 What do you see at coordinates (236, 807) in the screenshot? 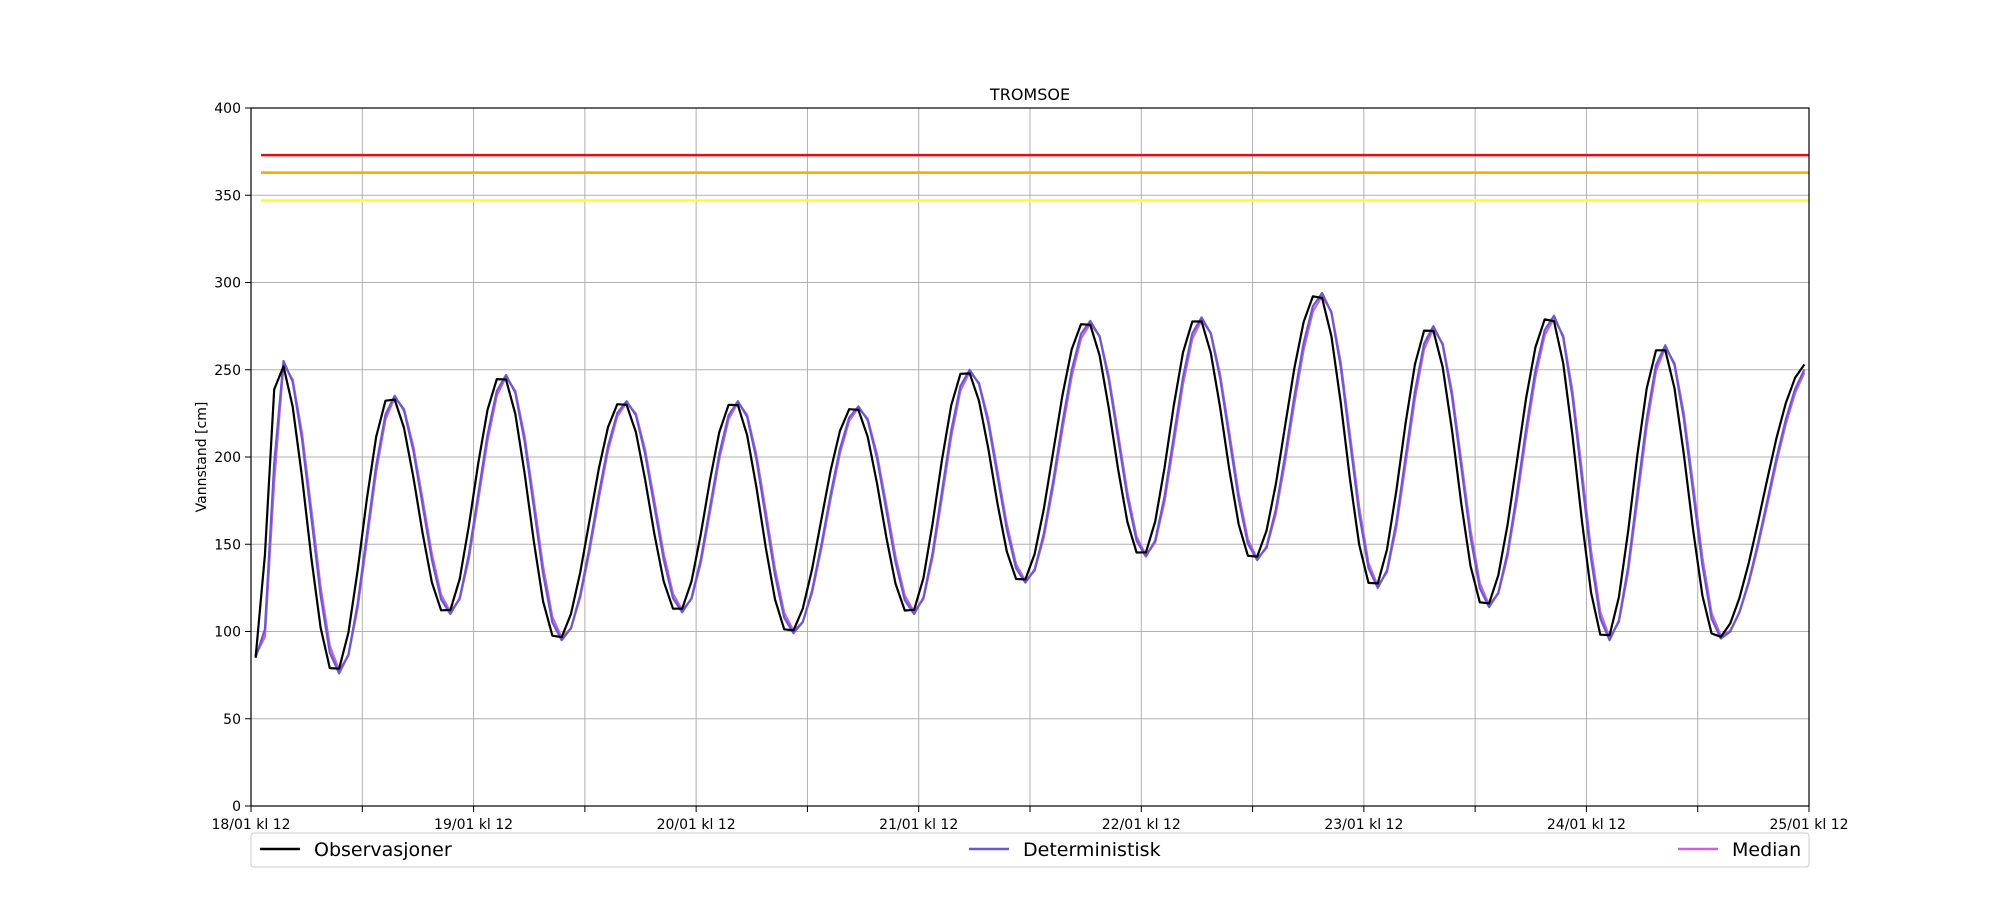
I see `y-tick-label: 0` at bounding box center [236, 807].